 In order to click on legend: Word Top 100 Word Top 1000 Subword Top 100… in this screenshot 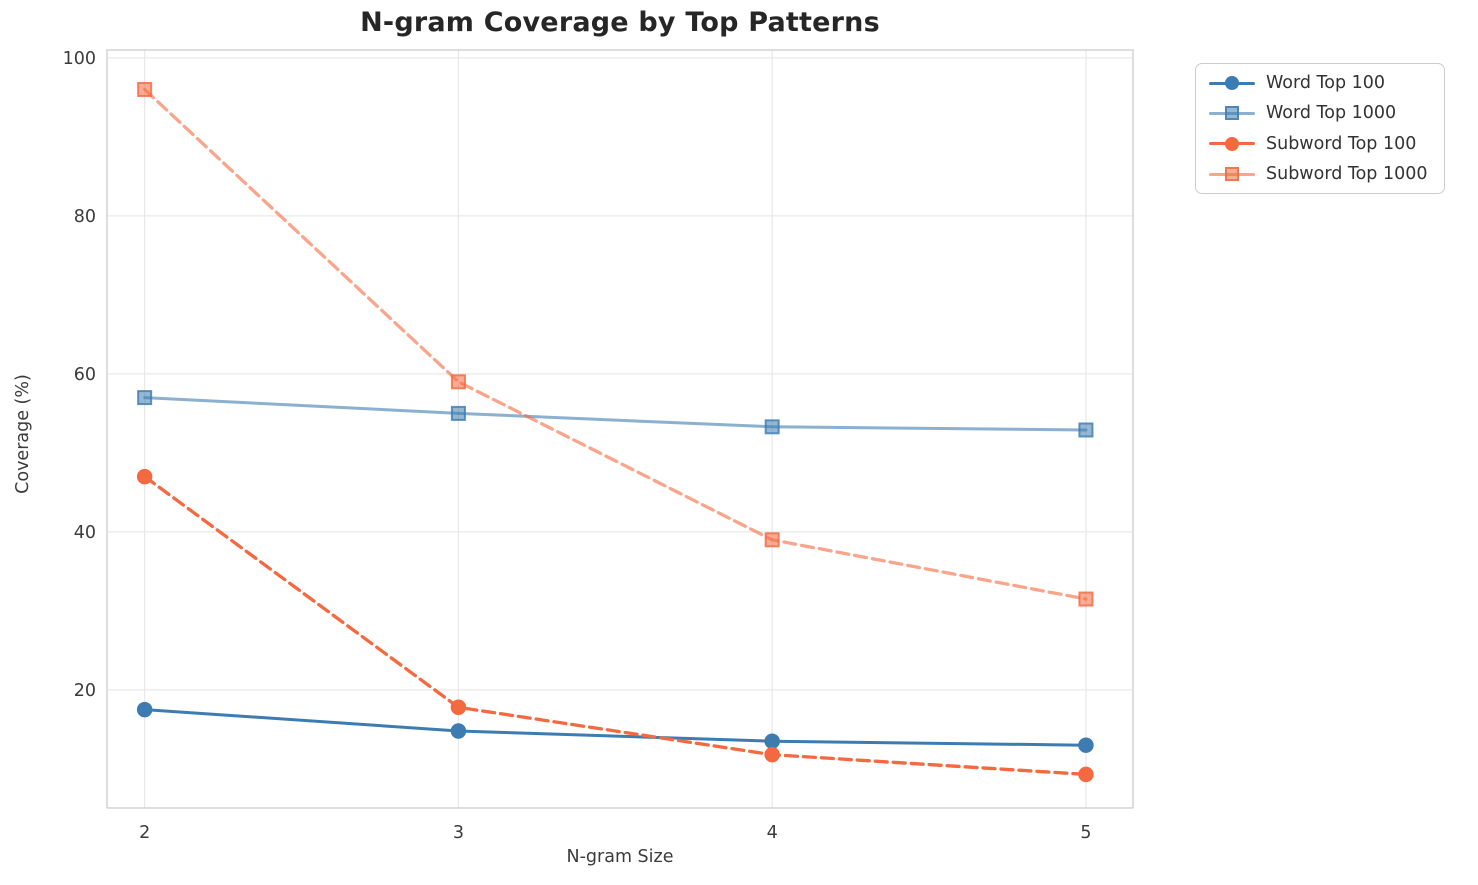, I will do `click(1320, 129)`.